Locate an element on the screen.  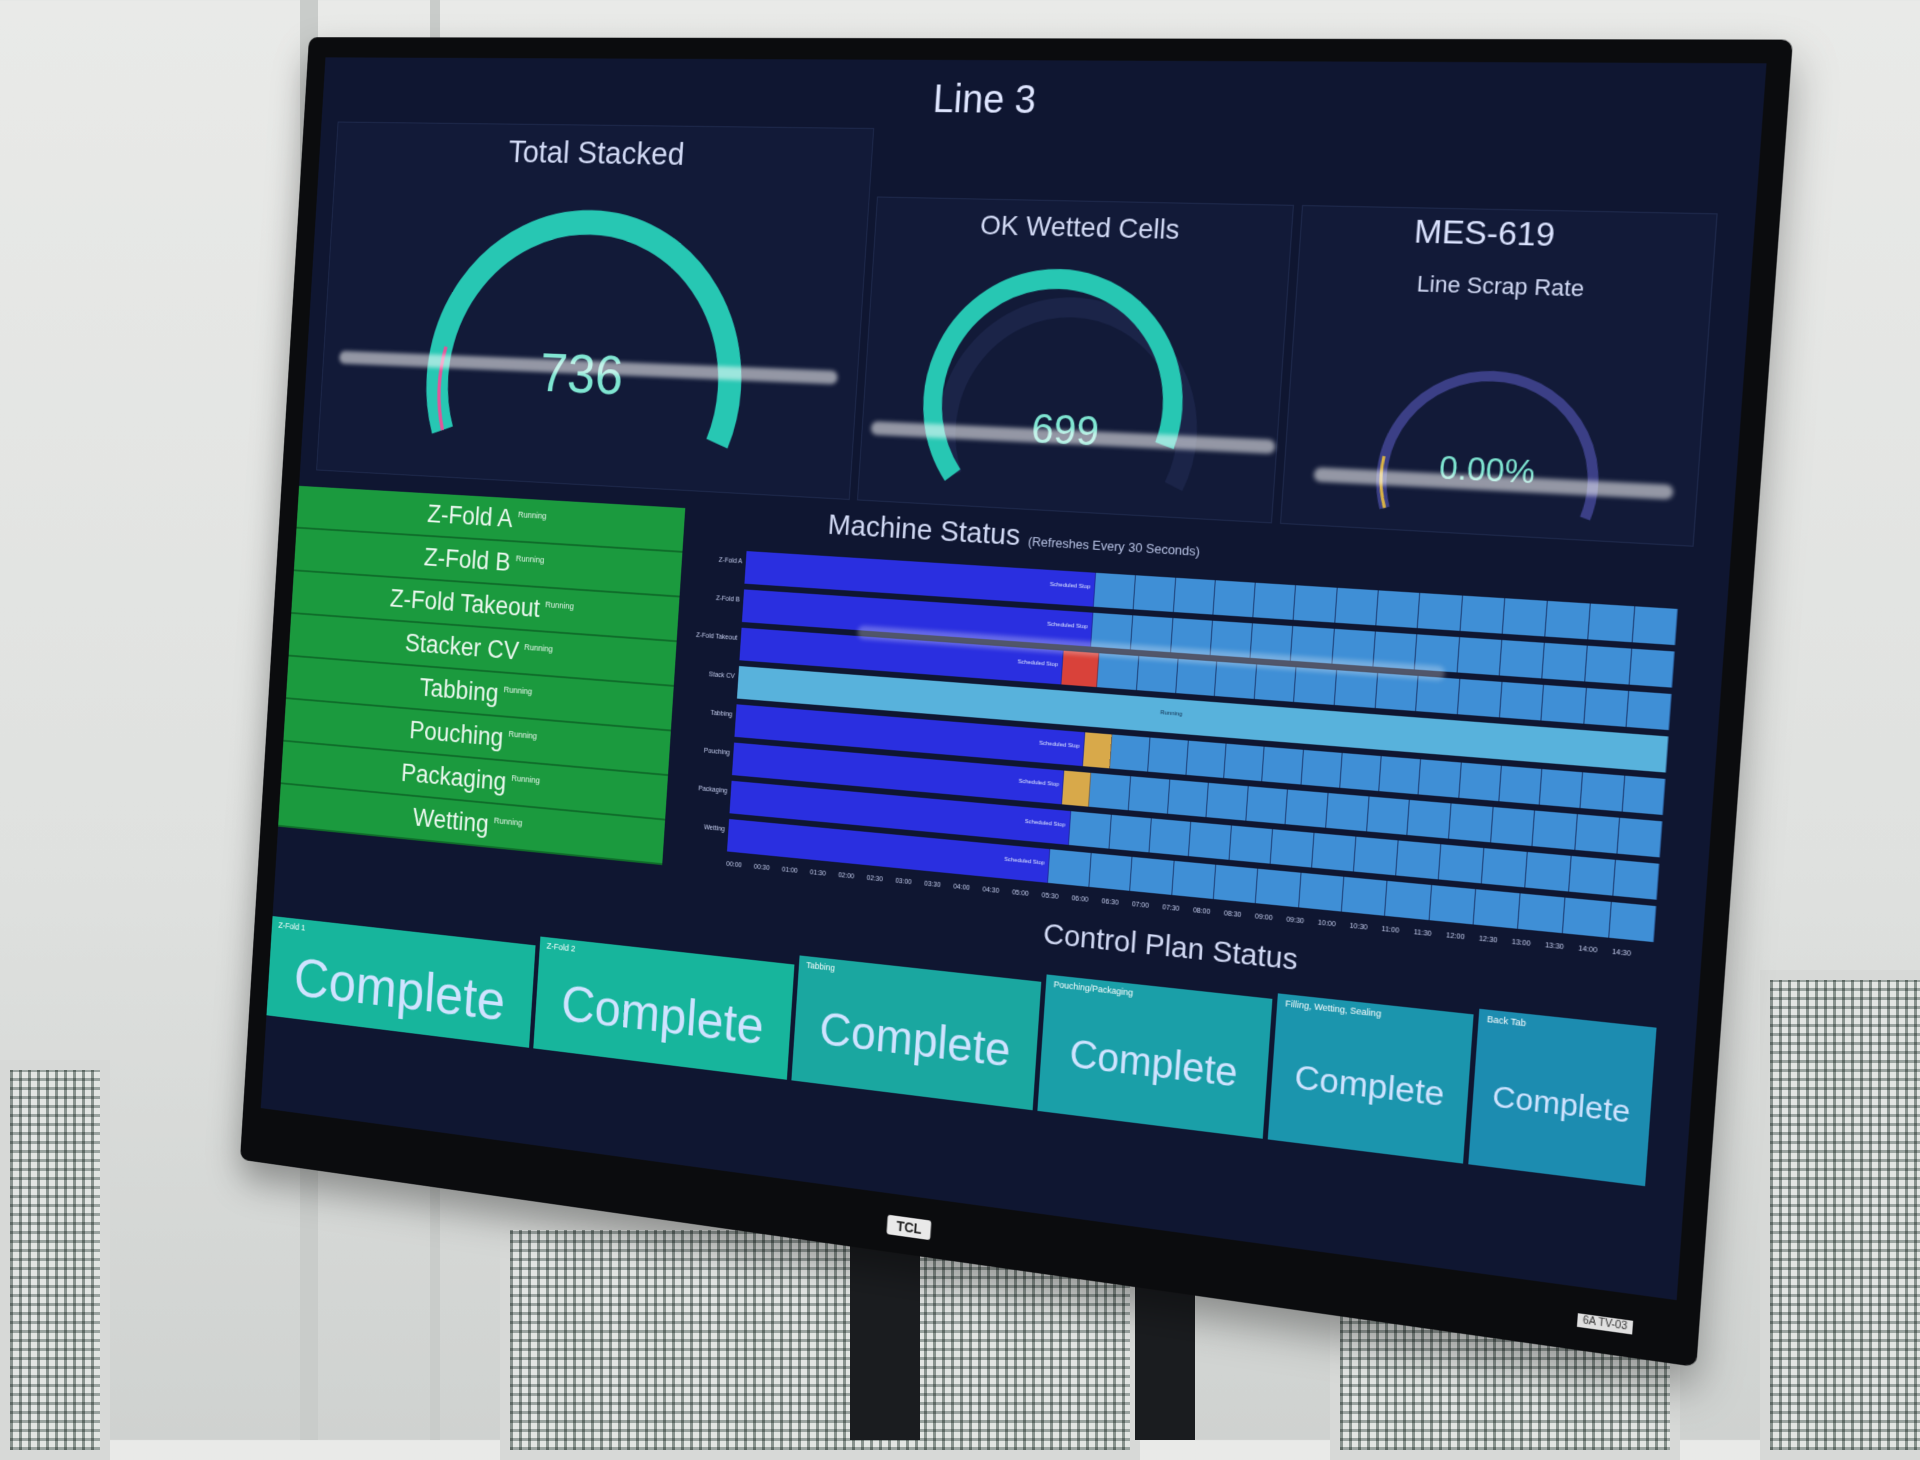
control-plan-label: Tabbing is located at coordinates (820, 966).